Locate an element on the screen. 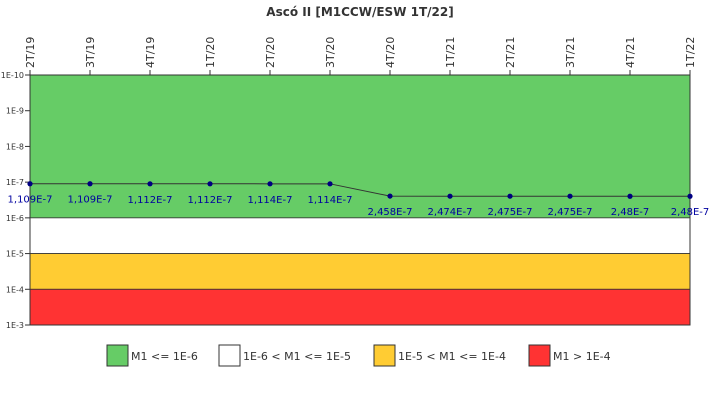 The width and height of the screenshot is (720, 404). x-tick-label: 2T/21 is located at coordinates (510, 52).